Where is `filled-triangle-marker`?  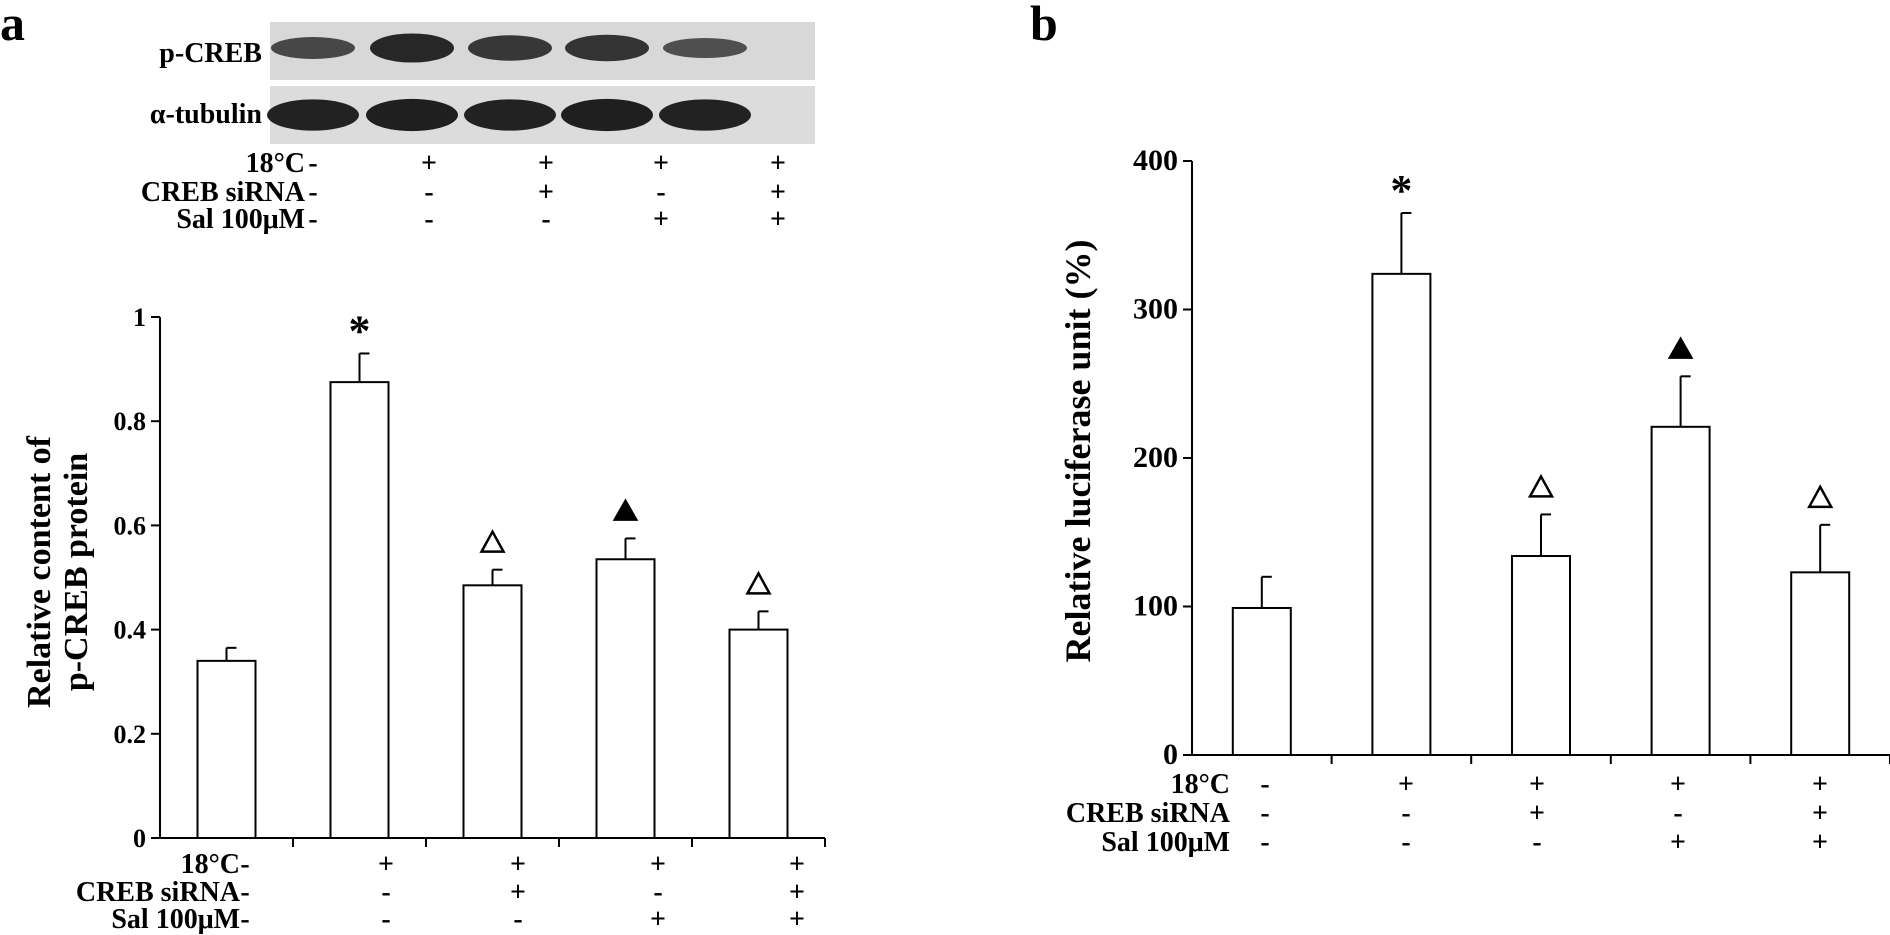 filled-triangle-marker is located at coordinates (625, 509).